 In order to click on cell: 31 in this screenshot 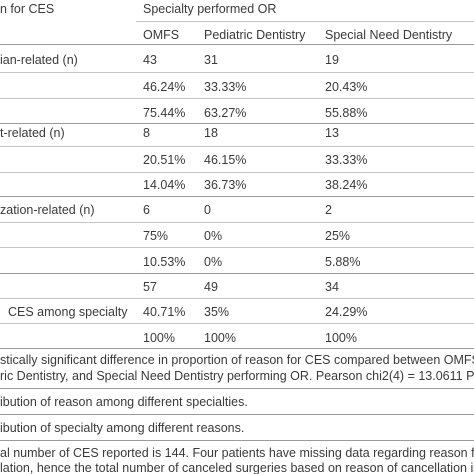, I will do `click(211, 60)`.